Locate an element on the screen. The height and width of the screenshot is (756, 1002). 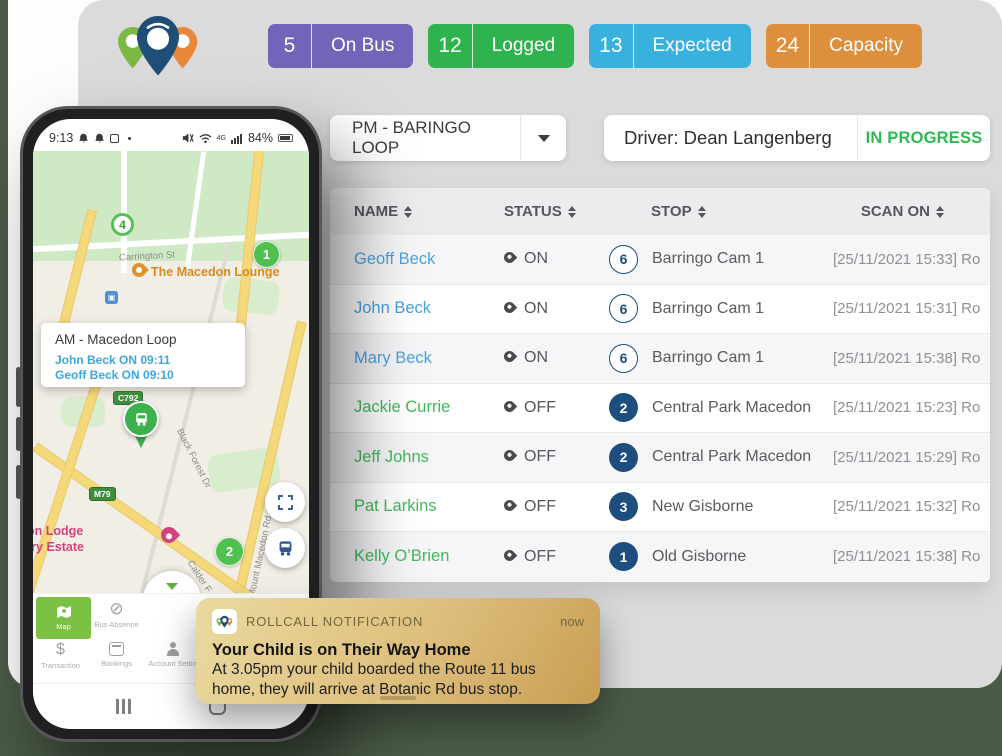
route-info-title: AM - Macedon Loop is located at coordinates (116, 339).